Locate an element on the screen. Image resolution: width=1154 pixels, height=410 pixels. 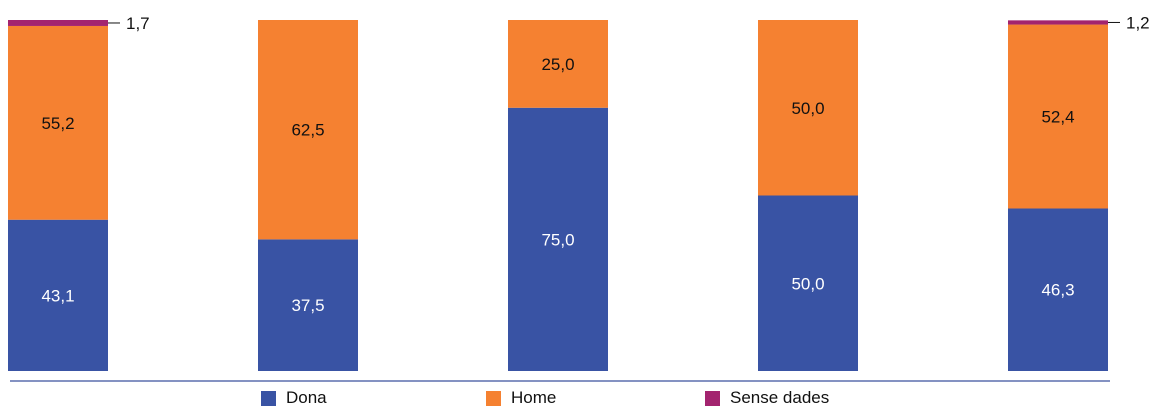
data-label-sense-dades-1: 1,7 is located at coordinates (138, 23).